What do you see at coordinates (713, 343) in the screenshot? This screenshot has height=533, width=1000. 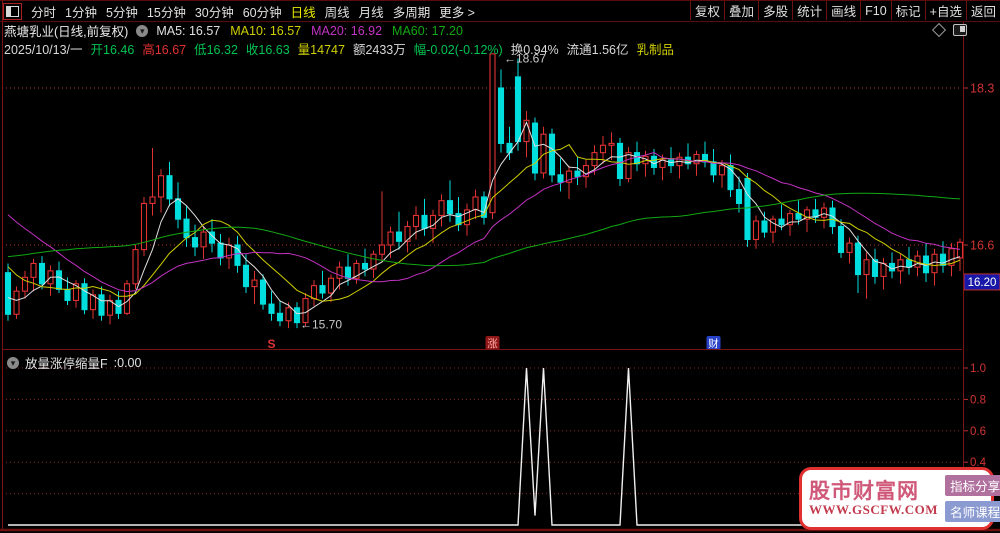 I see `signal-badge-label: 财` at bounding box center [713, 343].